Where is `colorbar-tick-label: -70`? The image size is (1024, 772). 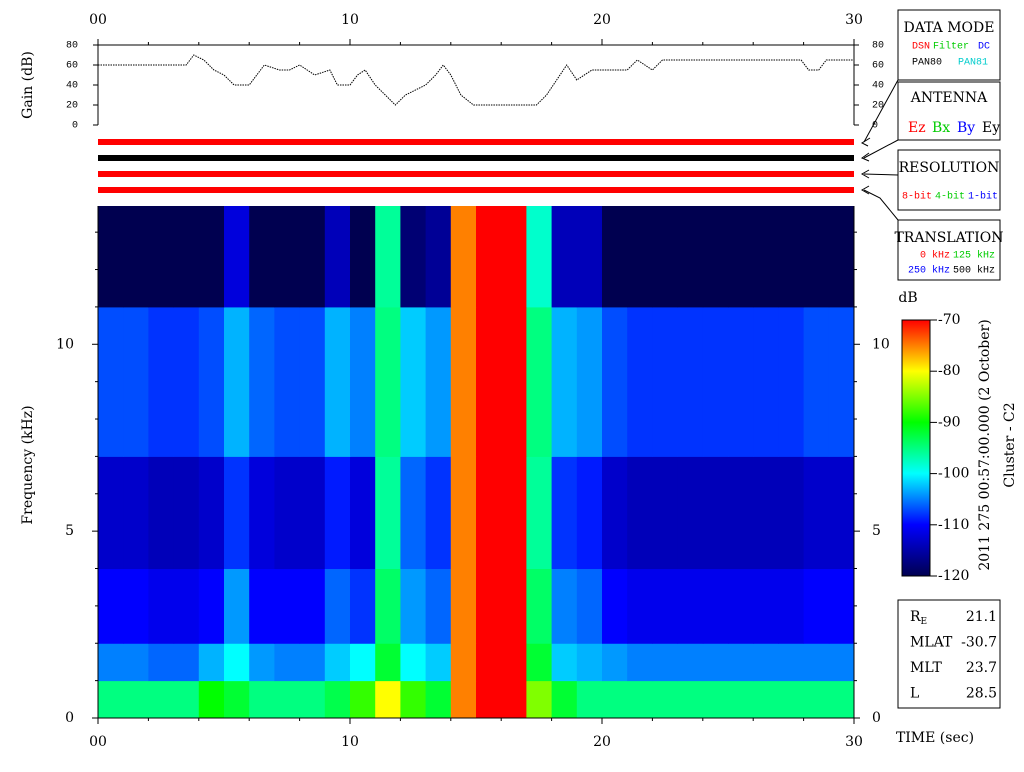
colorbar-tick-label: -70 is located at coordinates (949, 320).